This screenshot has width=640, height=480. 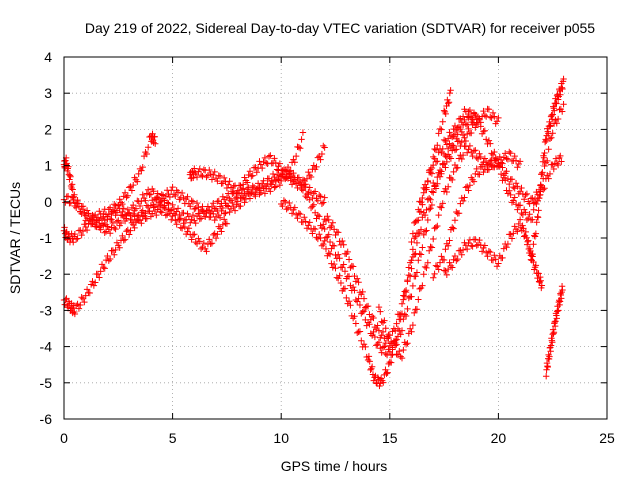 What do you see at coordinates (607, 438) in the screenshot?
I see `x-tick-label: 25` at bounding box center [607, 438].